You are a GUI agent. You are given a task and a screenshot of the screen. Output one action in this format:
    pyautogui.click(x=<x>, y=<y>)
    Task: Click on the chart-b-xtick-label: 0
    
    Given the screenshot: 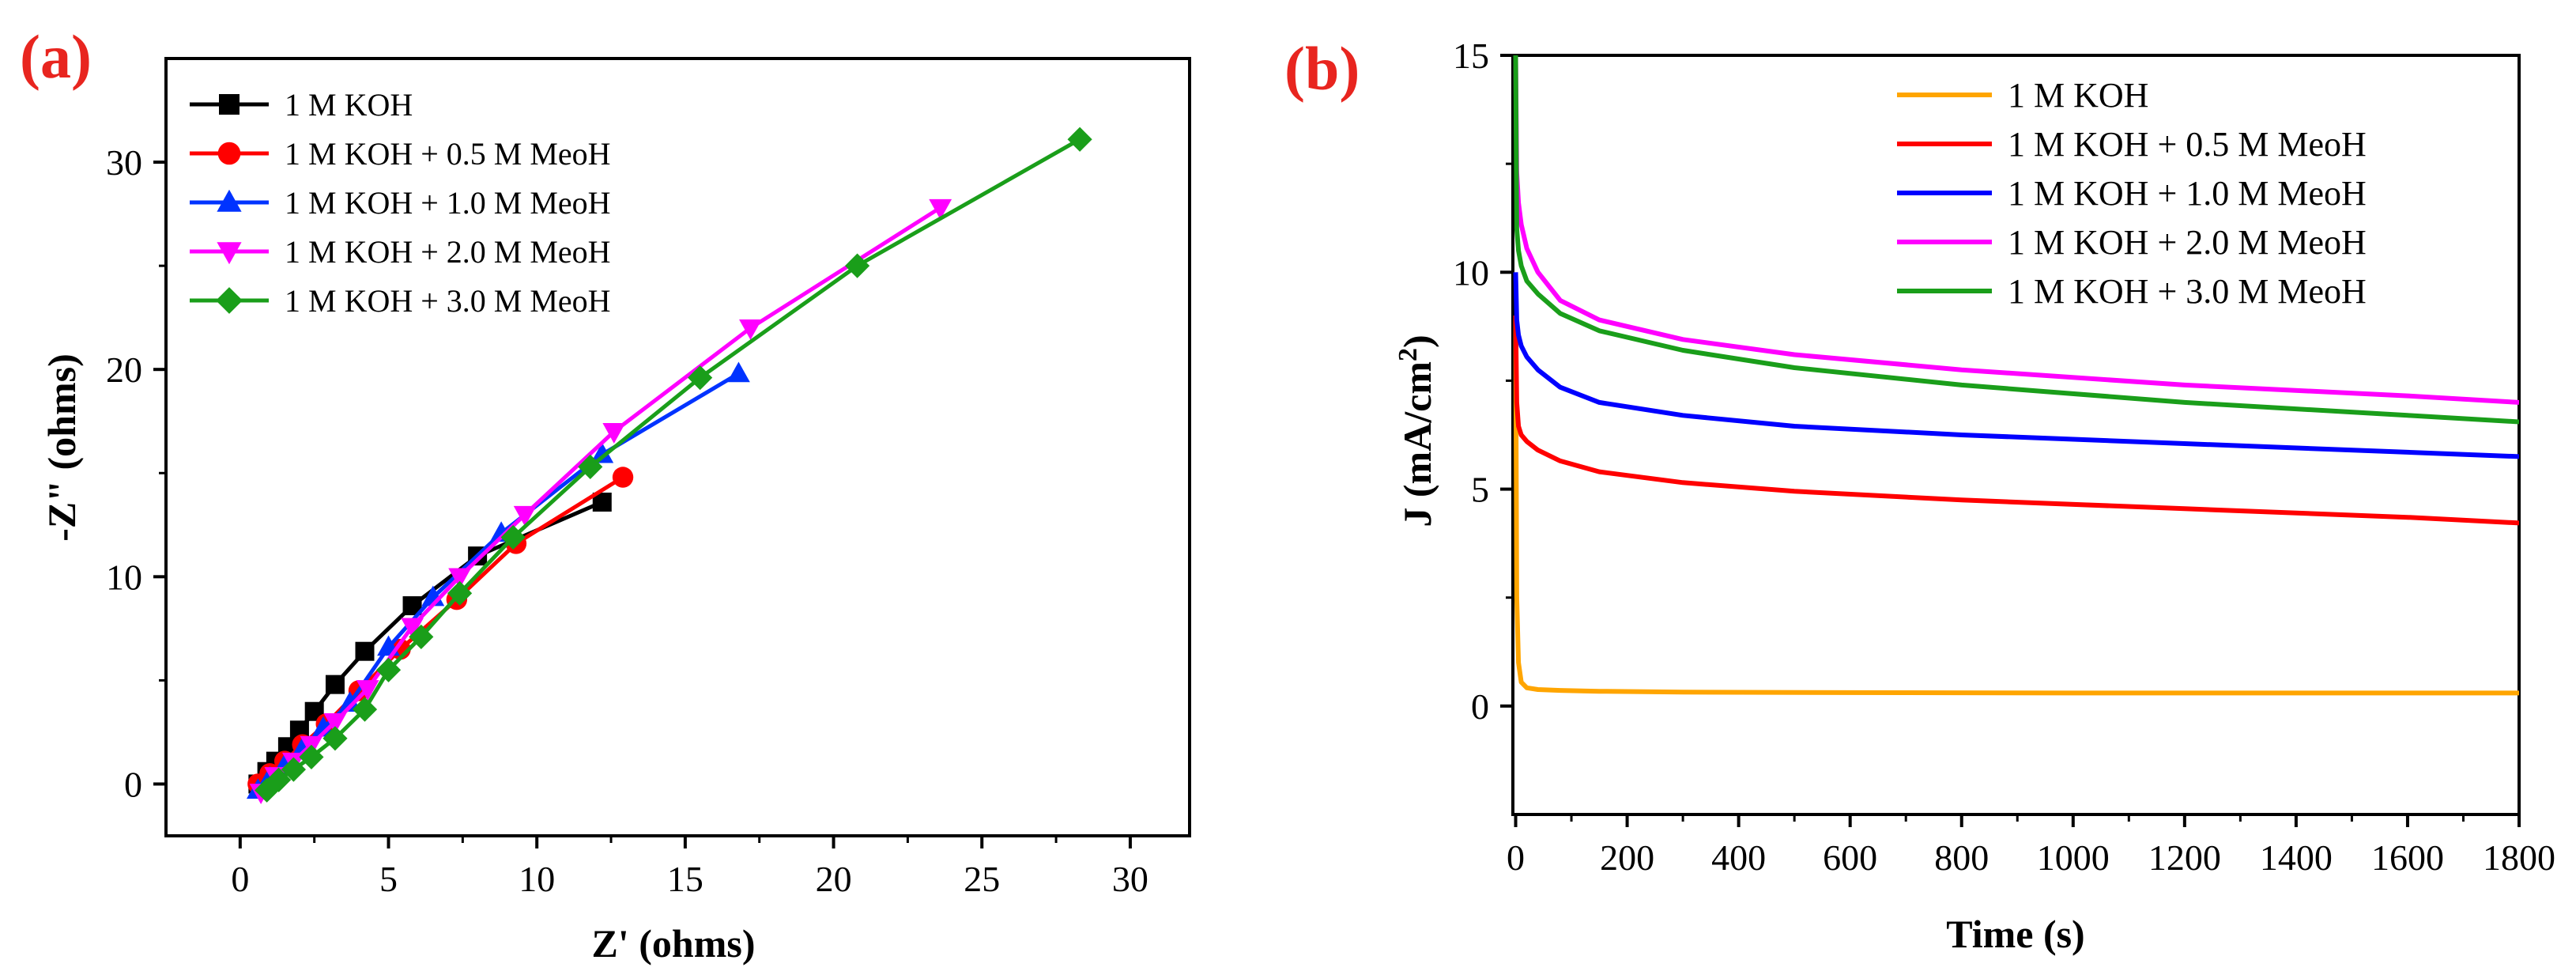 What is the action you would take?
    pyautogui.click(x=1516, y=857)
    